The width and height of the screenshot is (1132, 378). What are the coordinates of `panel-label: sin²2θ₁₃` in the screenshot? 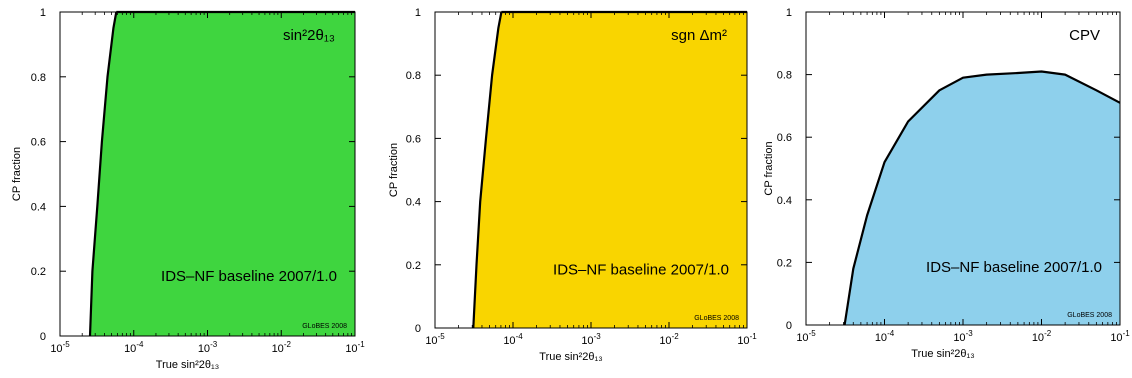 It's located at (309, 35).